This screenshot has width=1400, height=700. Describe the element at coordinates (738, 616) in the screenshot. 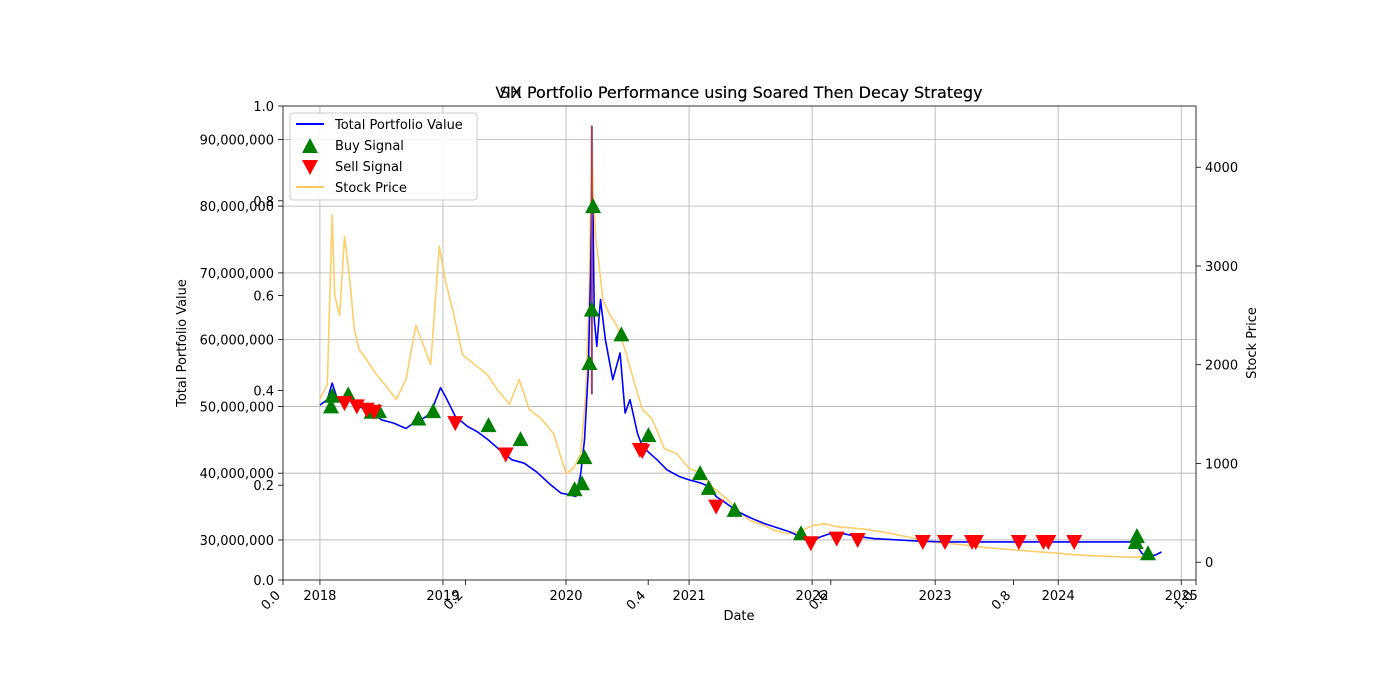

I see `x-axis-label: Date` at that location.